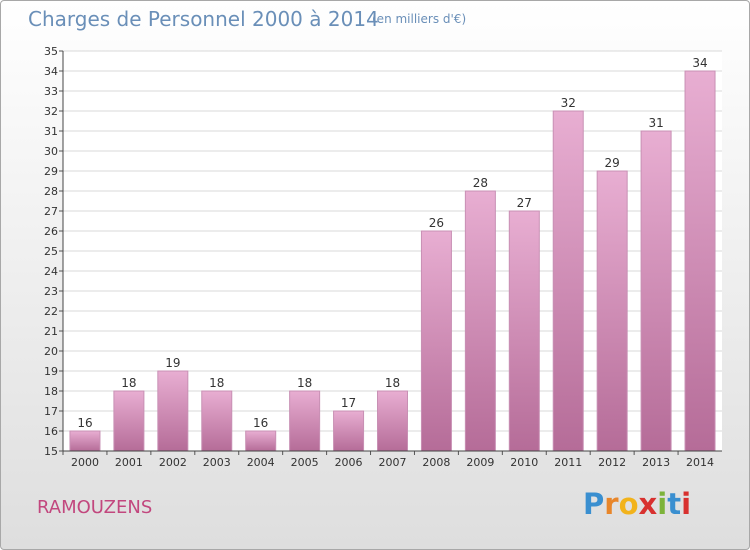 This screenshot has height=550, width=750. I want to click on data-label: 29, so click(612, 163).